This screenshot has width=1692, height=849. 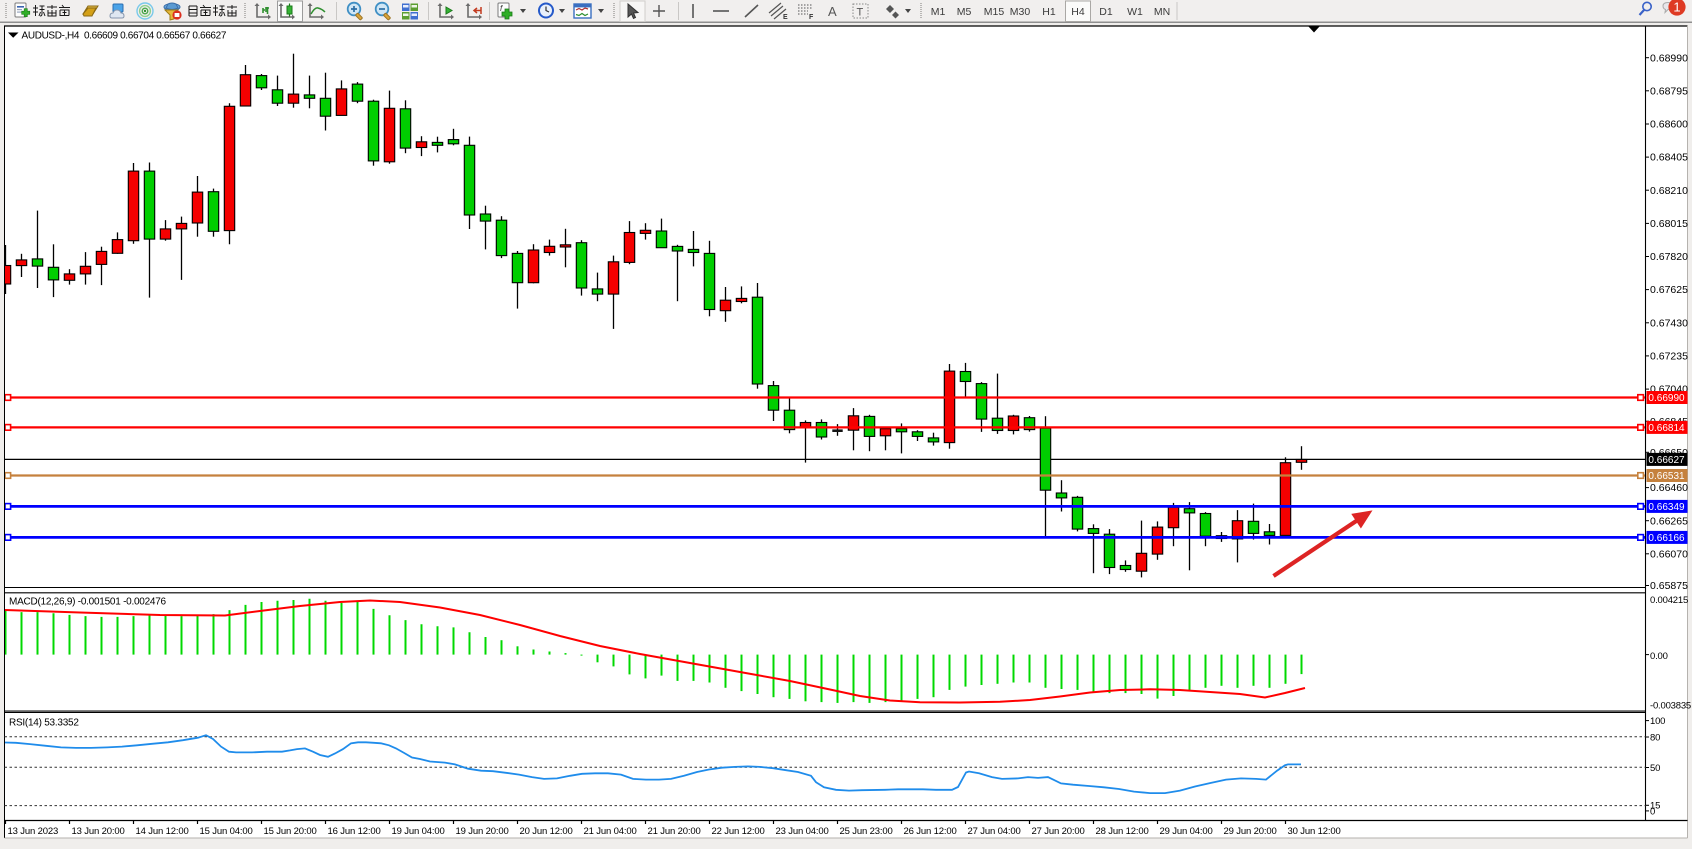 What do you see at coordinates (290, 831) in the screenshot?
I see `svg-text: 15 Jun 20:00` at bounding box center [290, 831].